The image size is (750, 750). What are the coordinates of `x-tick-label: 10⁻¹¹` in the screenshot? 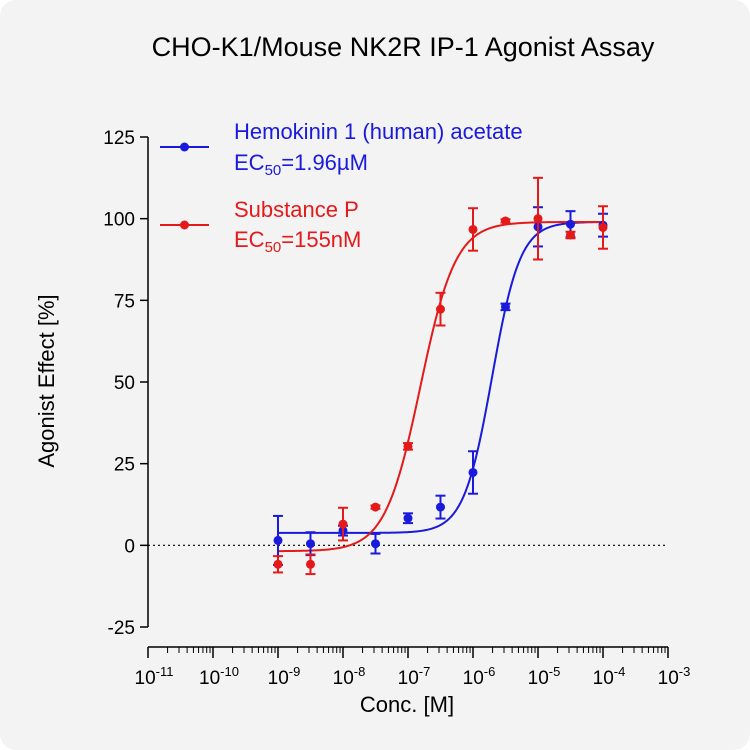 It's located at (154, 676).